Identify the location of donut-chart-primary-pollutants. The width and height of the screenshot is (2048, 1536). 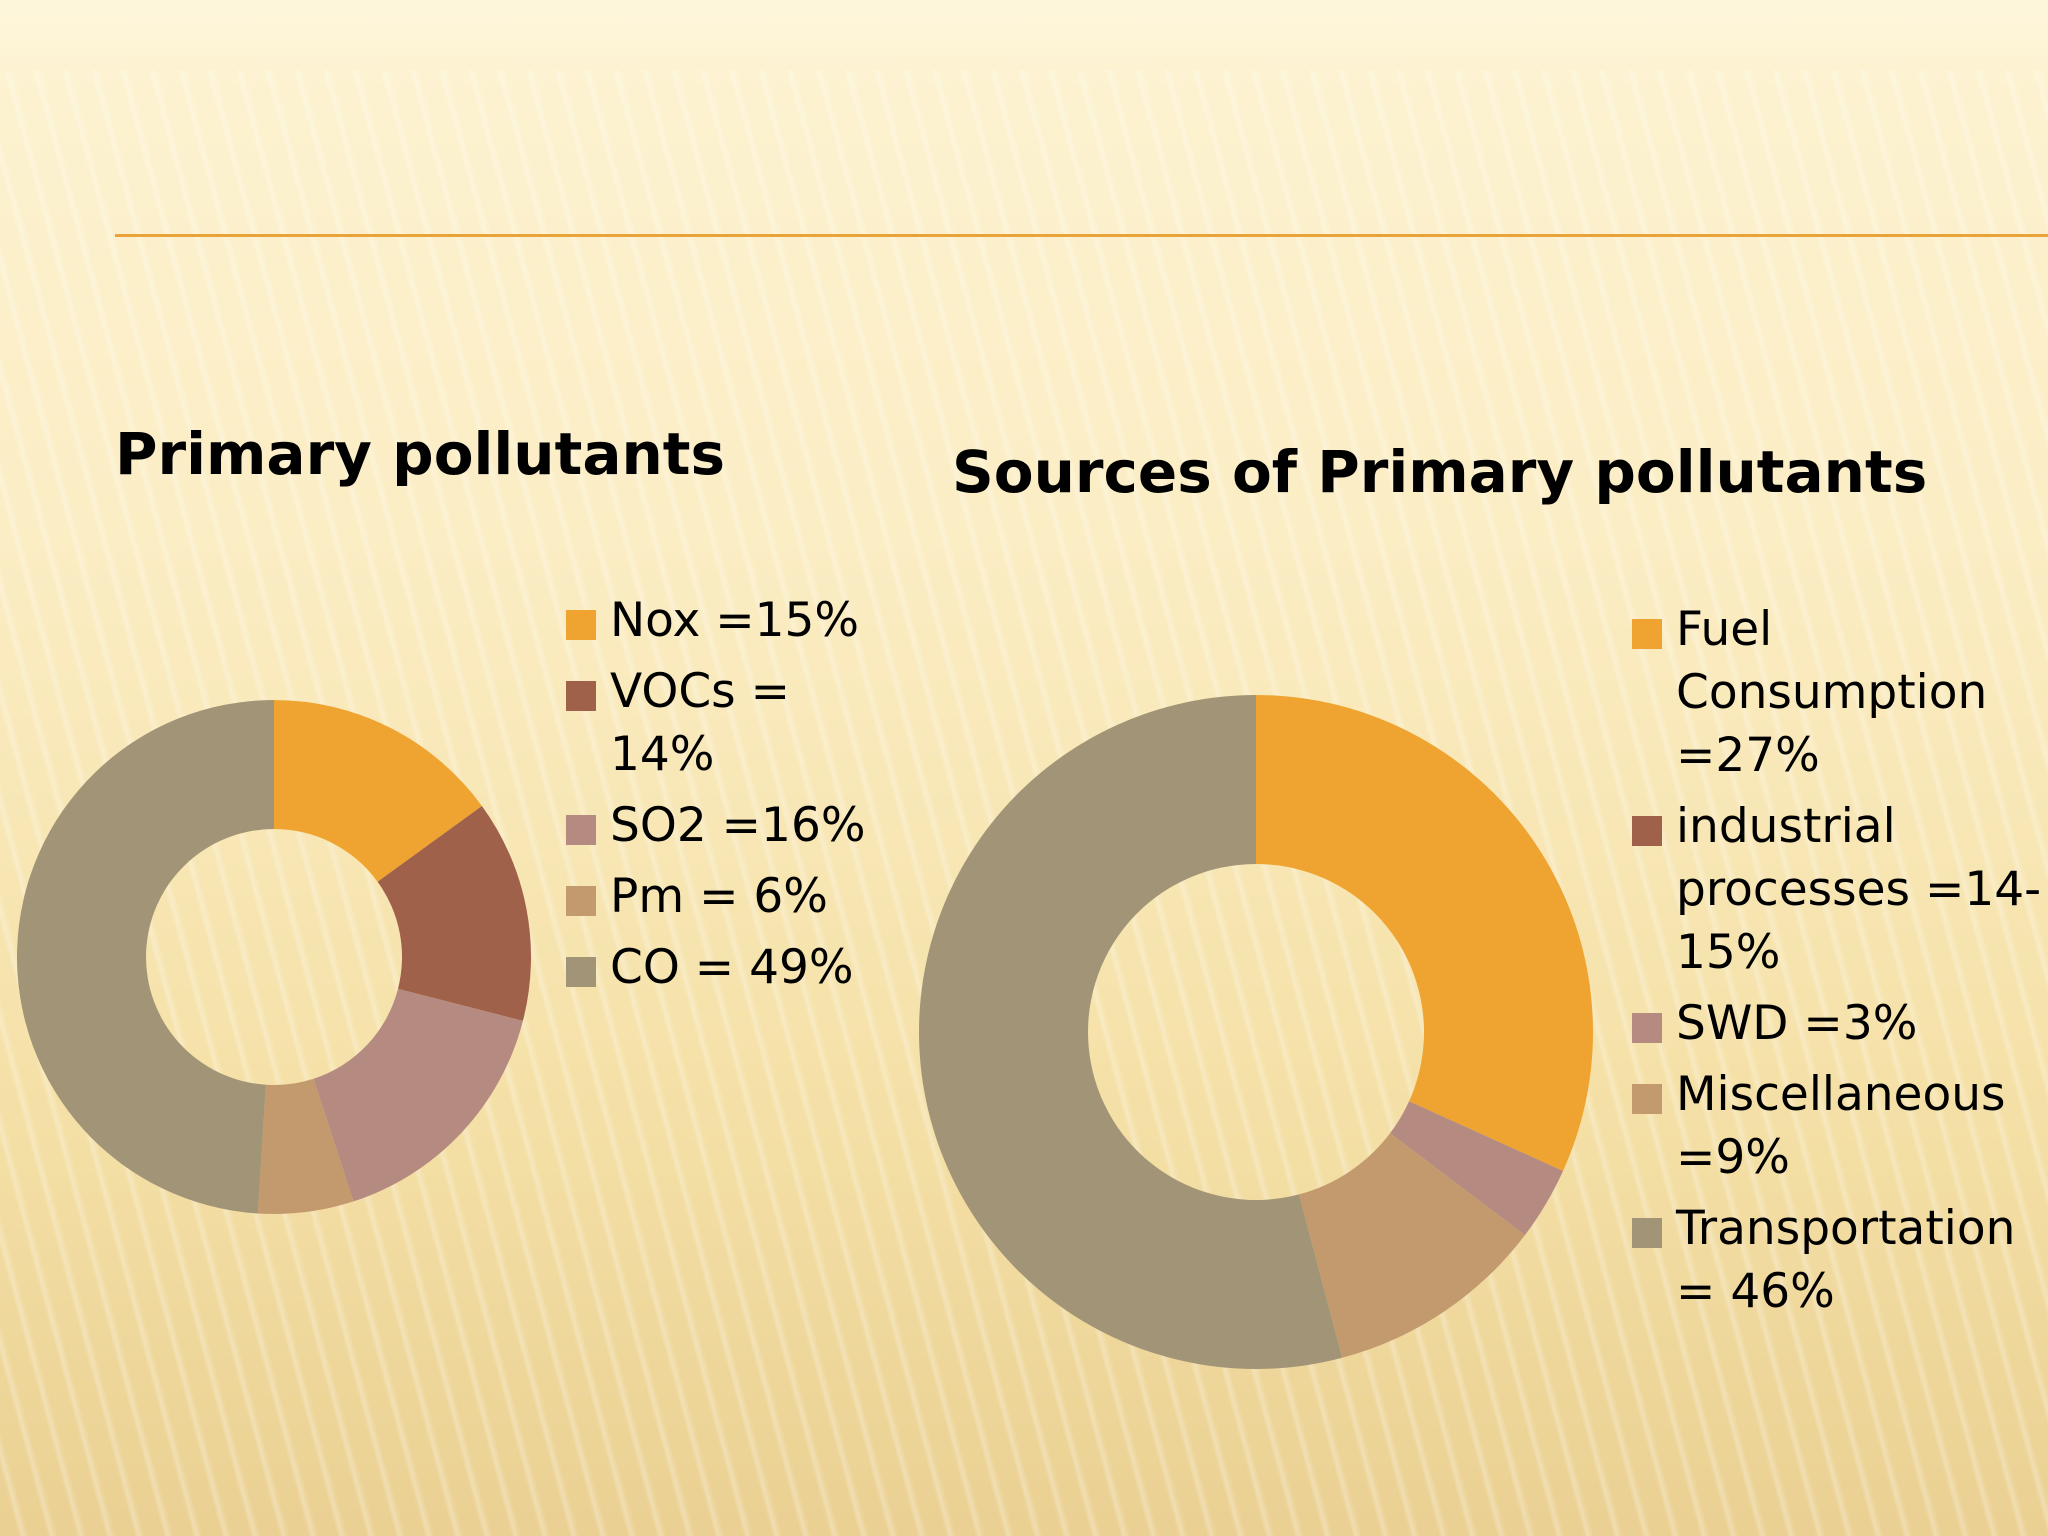
(274, 957).